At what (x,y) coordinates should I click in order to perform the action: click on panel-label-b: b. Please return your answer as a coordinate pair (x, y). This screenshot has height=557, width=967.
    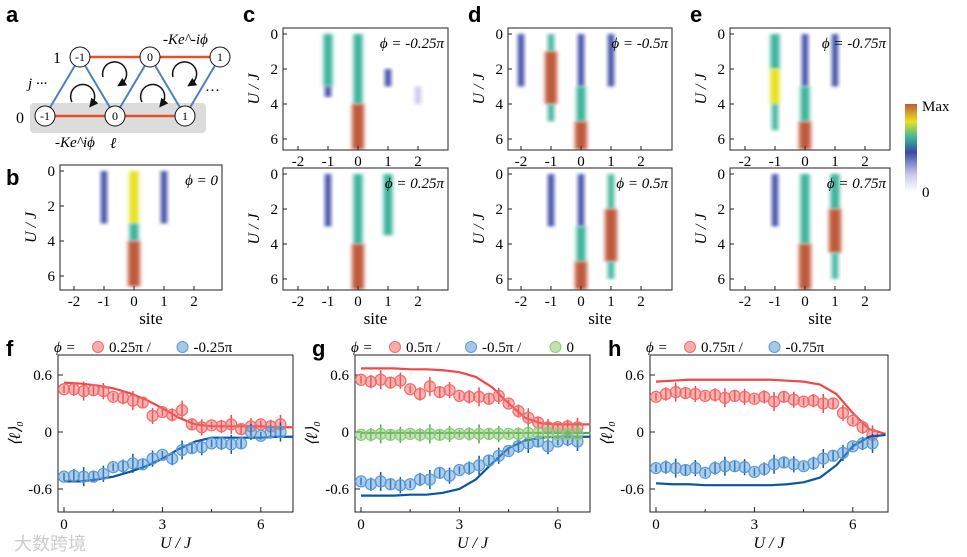
    Looking at the image, I should click on (12, 177).